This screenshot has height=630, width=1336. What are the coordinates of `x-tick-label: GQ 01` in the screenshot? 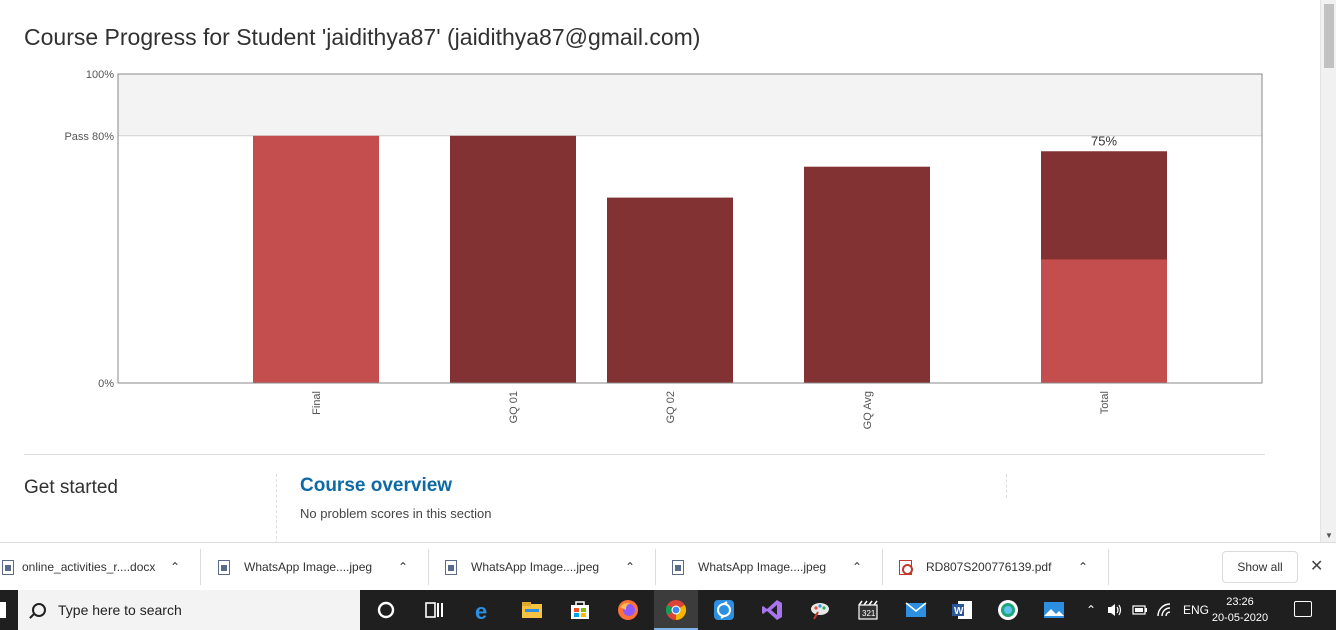 It's located at (514, 407).